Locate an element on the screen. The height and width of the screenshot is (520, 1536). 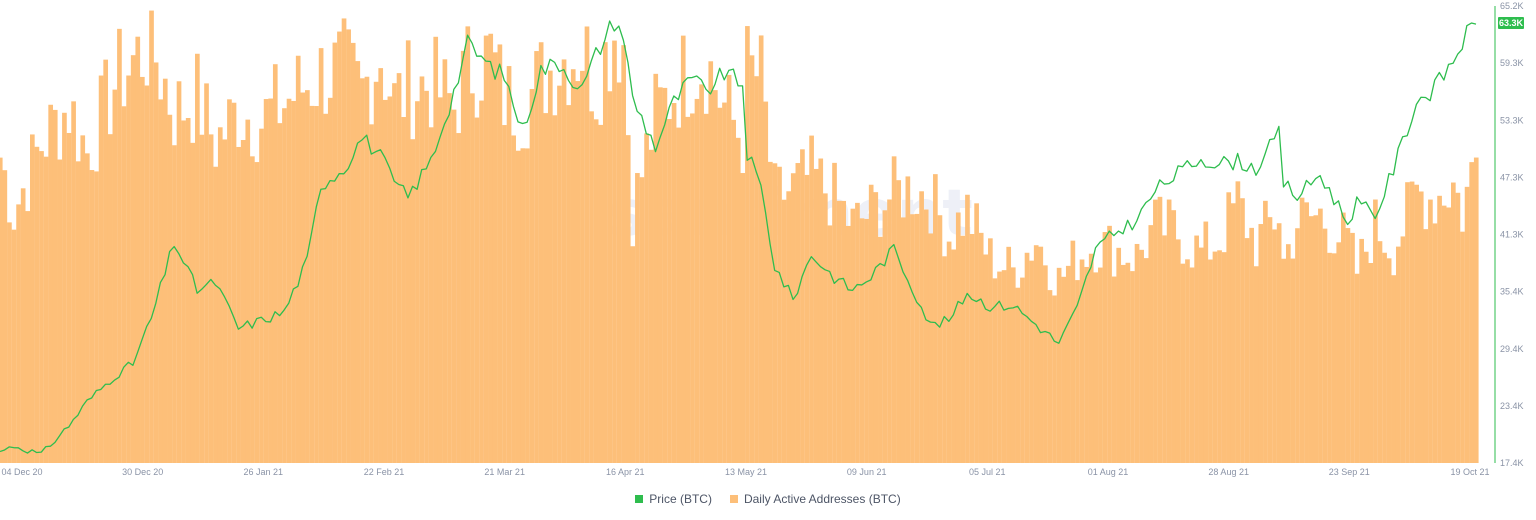
y-tick-label: 29.4K is located at coordinates (1512, 349).